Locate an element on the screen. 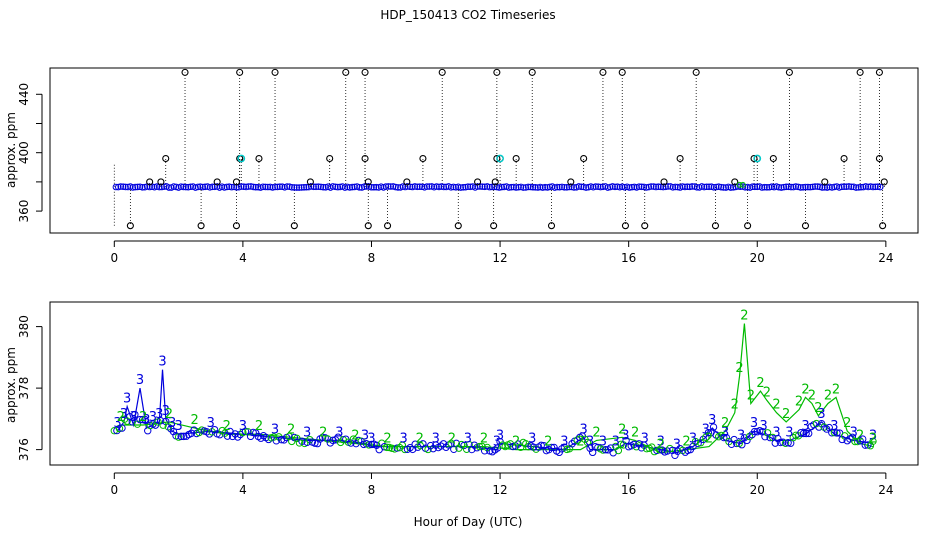 The image size is (936, 540). bottom-x-tick-label: 0 is located at coordinates (114, 490).